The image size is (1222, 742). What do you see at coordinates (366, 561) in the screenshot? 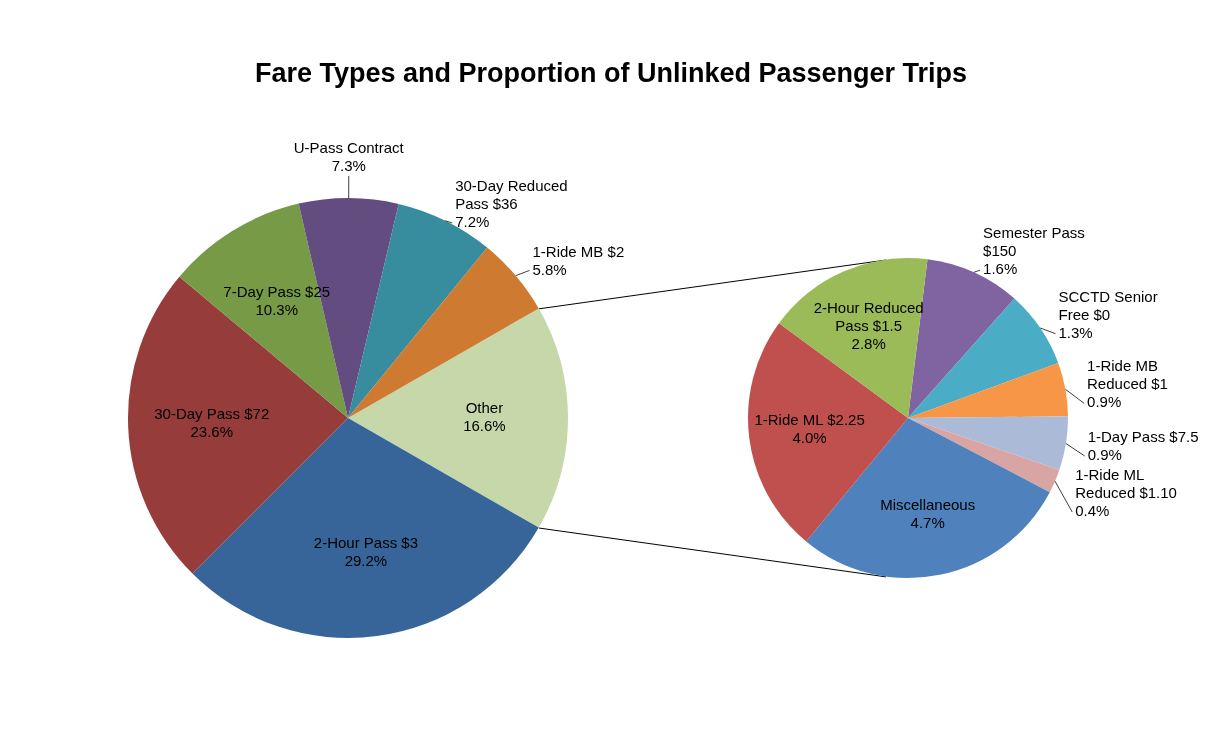
I see `data-label: 29.2%` at bounding box center [366, 561].